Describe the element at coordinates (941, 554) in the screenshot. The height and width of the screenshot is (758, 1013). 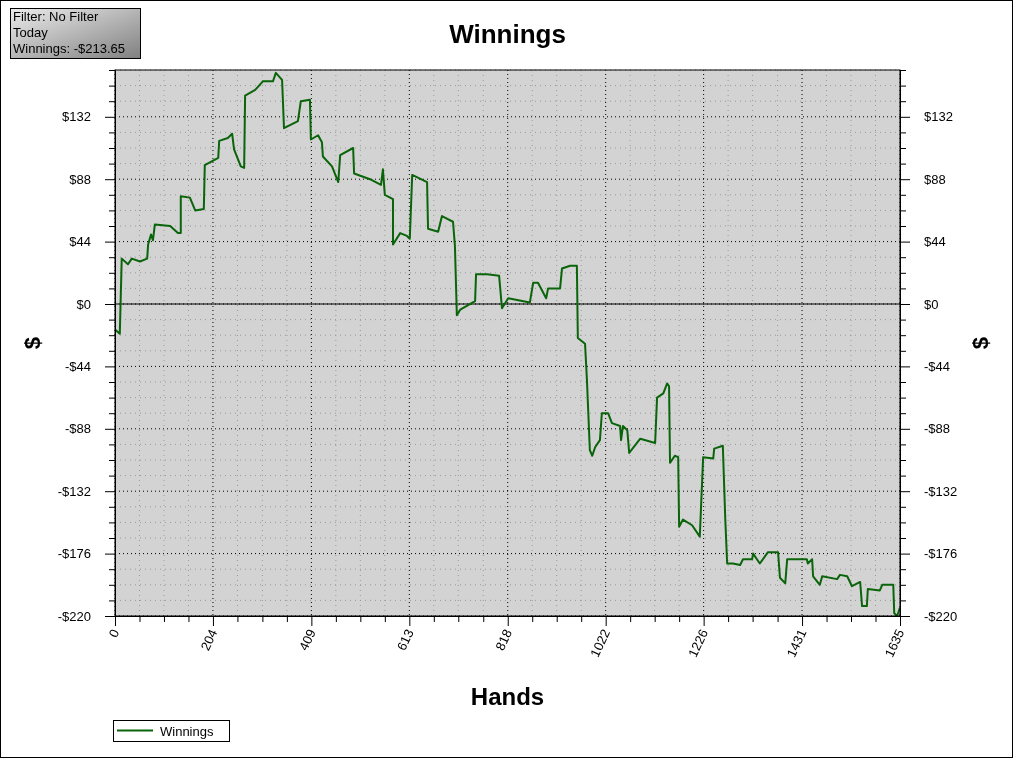
I see `y2-tick-label: -$176` at that location.